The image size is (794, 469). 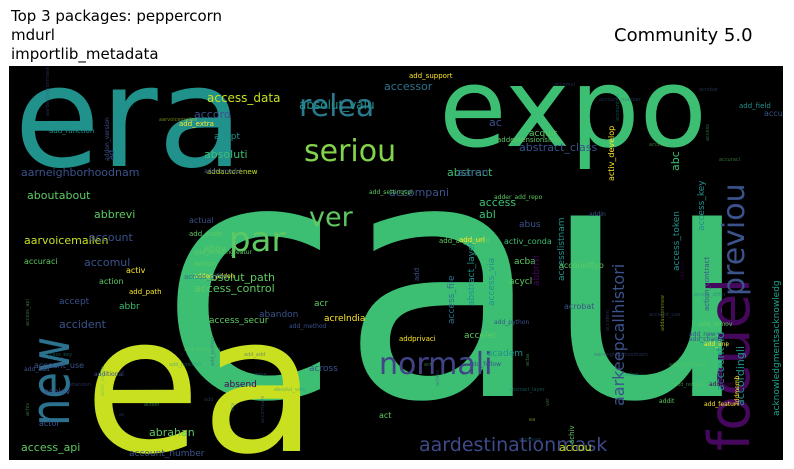 What do you see at coordinates (687, 365) in the screenshot?
I see `cloud-word-faint: add_argument` at bounding box center [687, 365].